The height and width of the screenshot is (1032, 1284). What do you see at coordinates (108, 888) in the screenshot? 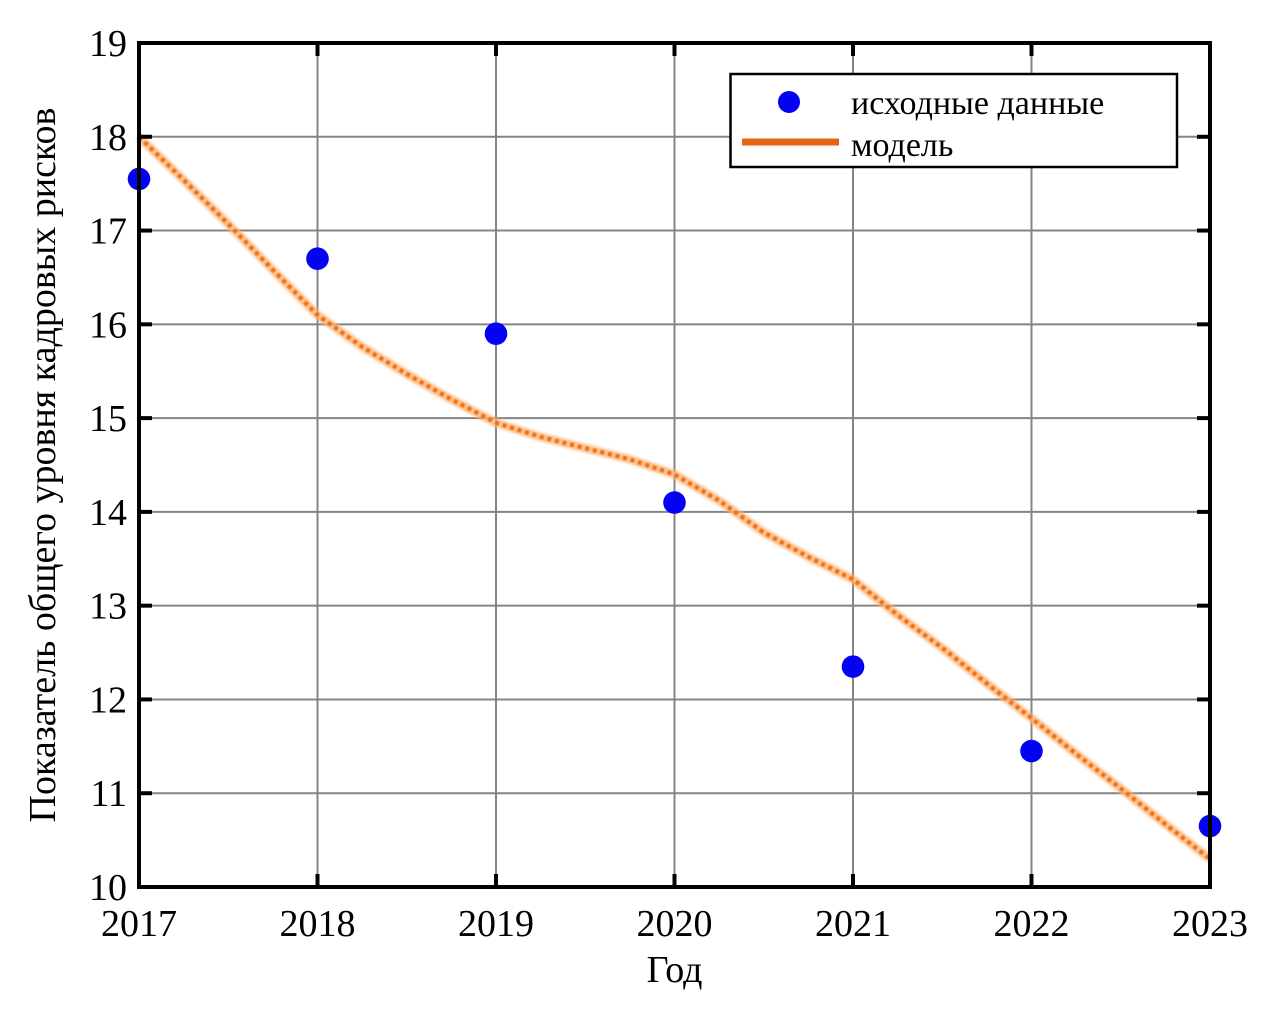
I see `y-tick-label: 10` at bounding box center [108, 888].